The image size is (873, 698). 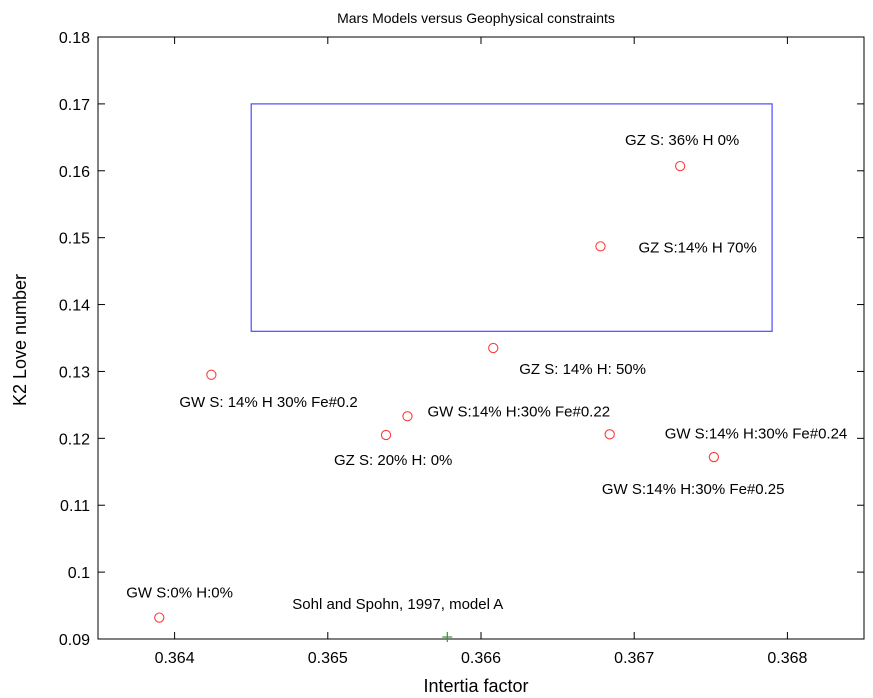 What do you see at coordinates (74, 105) in the screenshot?
I see `y-tick-label: 0.17` at bounding box center [74, 105].